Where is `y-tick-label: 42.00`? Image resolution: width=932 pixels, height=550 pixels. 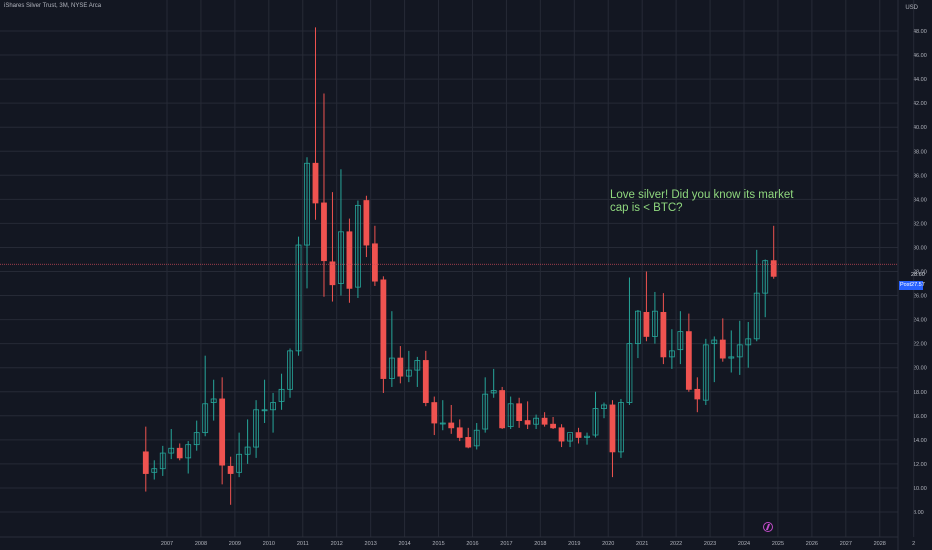
y-tick-label: 42.00 is located at coordinates (920, 104).